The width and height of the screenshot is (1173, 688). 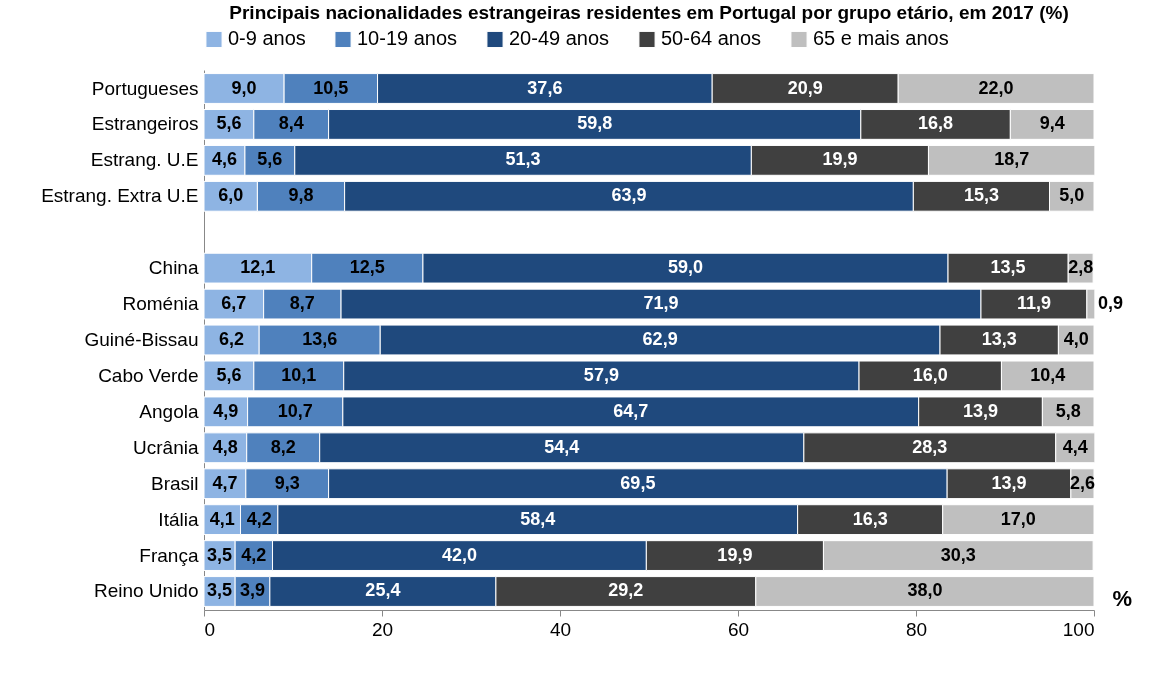 I want to click on data-label: 38,0, so click(x=925, y=590).